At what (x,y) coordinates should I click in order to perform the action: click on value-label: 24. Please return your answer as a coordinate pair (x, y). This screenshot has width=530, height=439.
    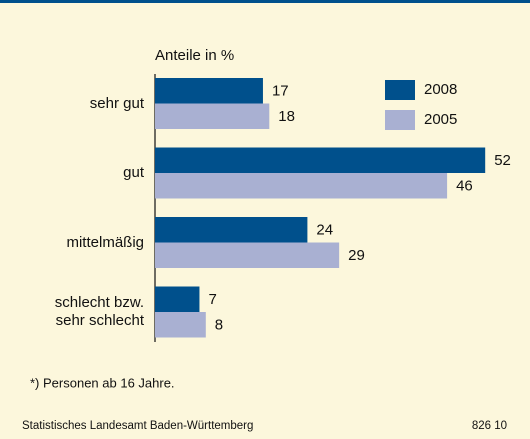
    Looking at the image, I should click on (324, 230).